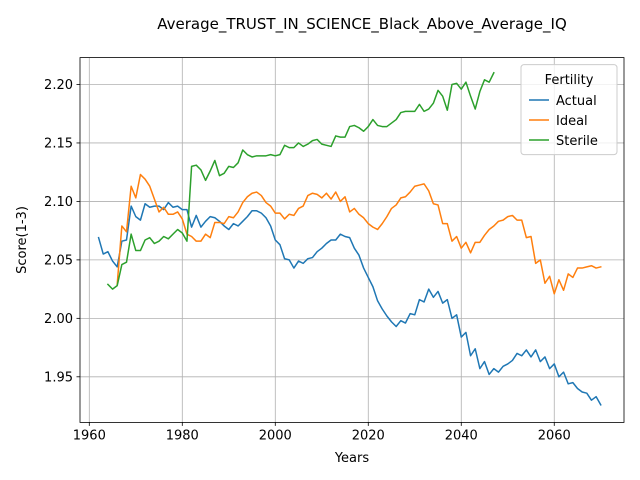  Describe the element at coordinates (58, 260) in the screenshot. I see `y-tick-label: 2.05` at that location.